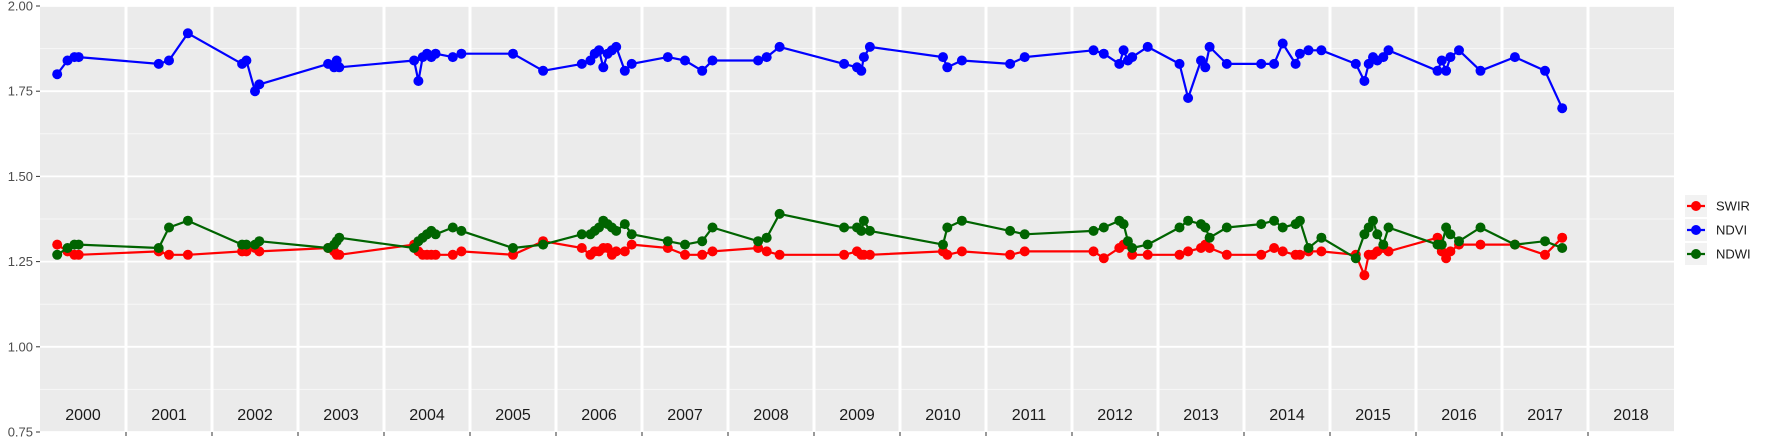  What do you see at coordinates (83, 415) in the screenshot?
I see `year-label: 2000` at bounding box center [83, 415].